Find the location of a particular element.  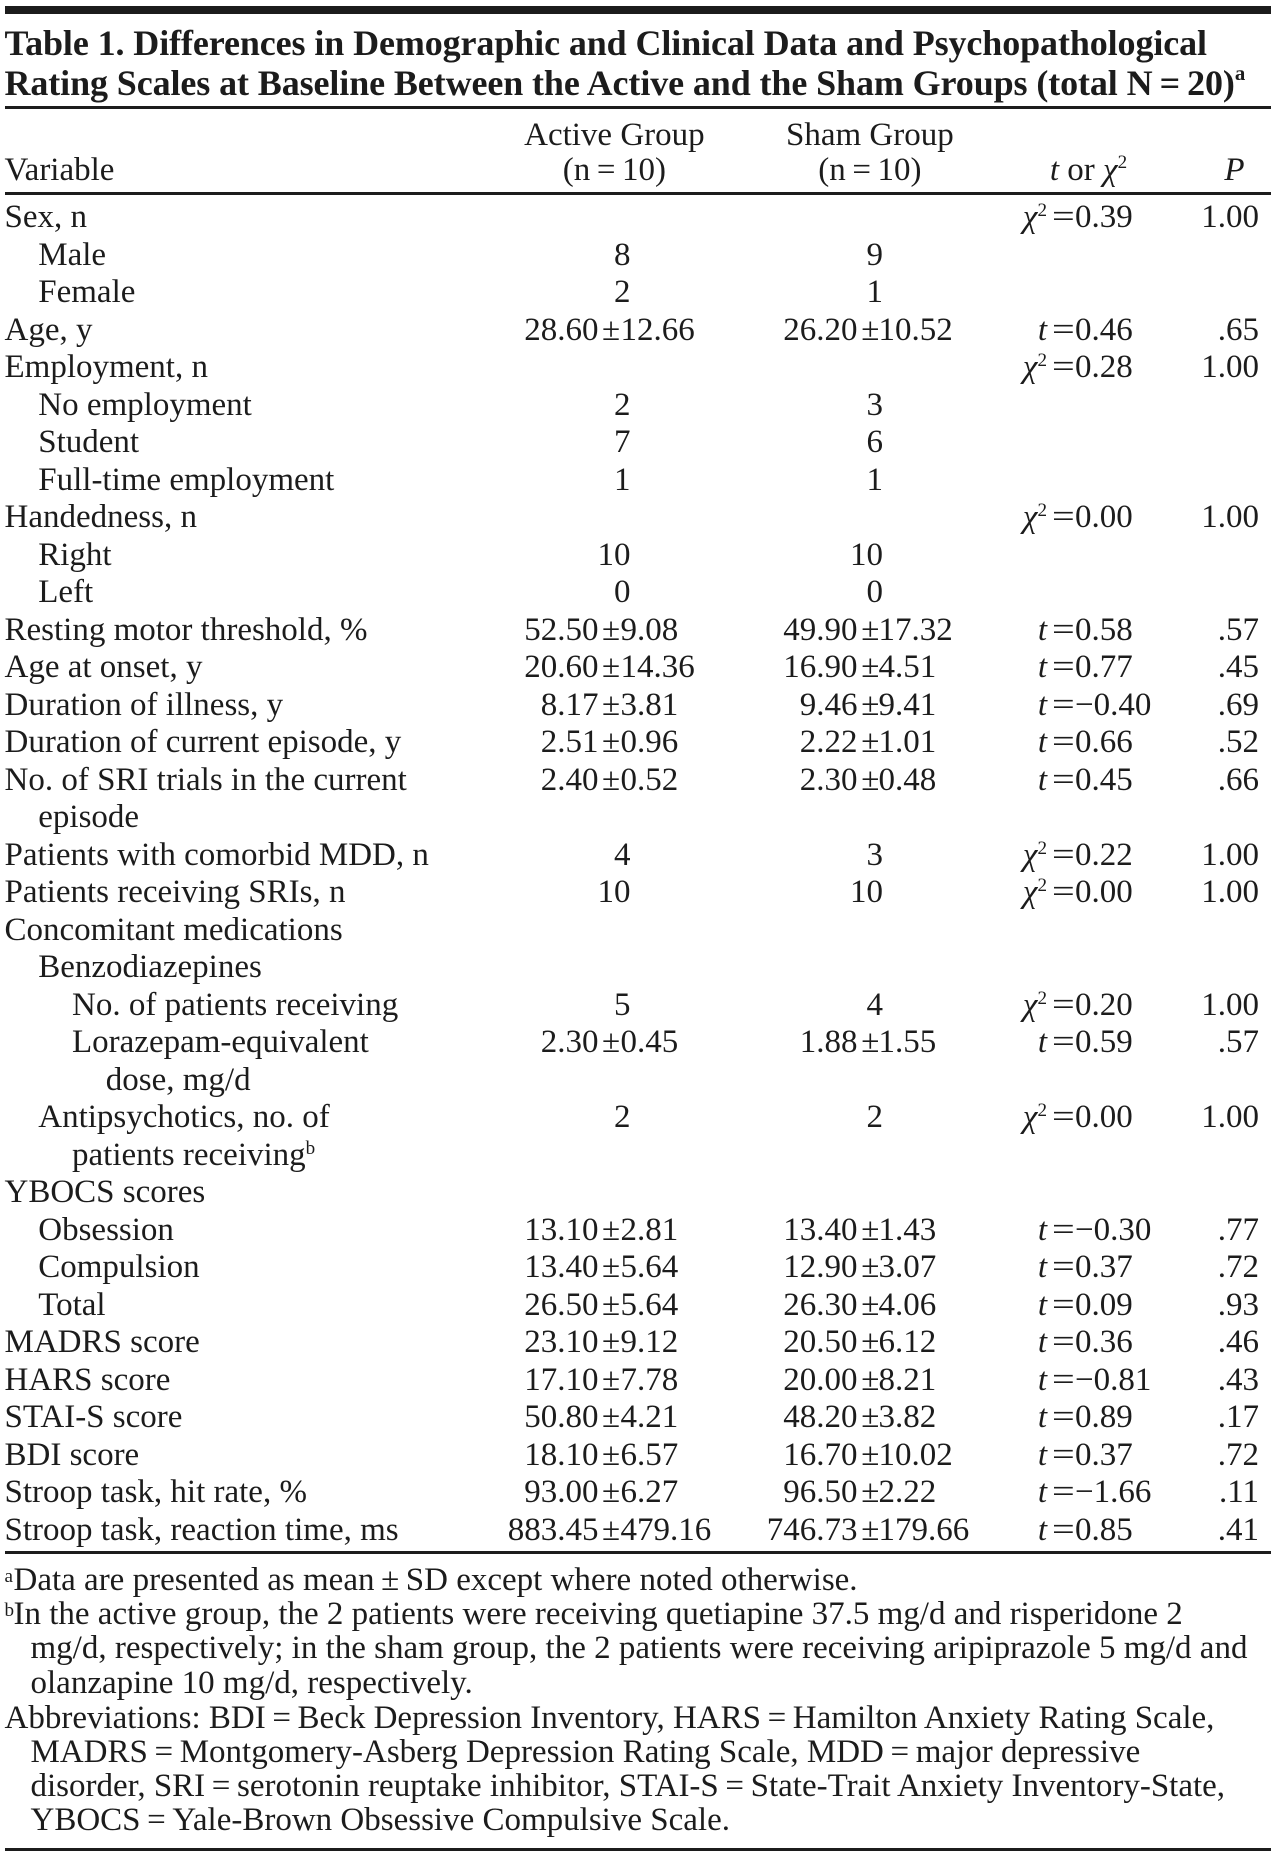

row-label: STAI-S score is located at coordinates (93, 1417).